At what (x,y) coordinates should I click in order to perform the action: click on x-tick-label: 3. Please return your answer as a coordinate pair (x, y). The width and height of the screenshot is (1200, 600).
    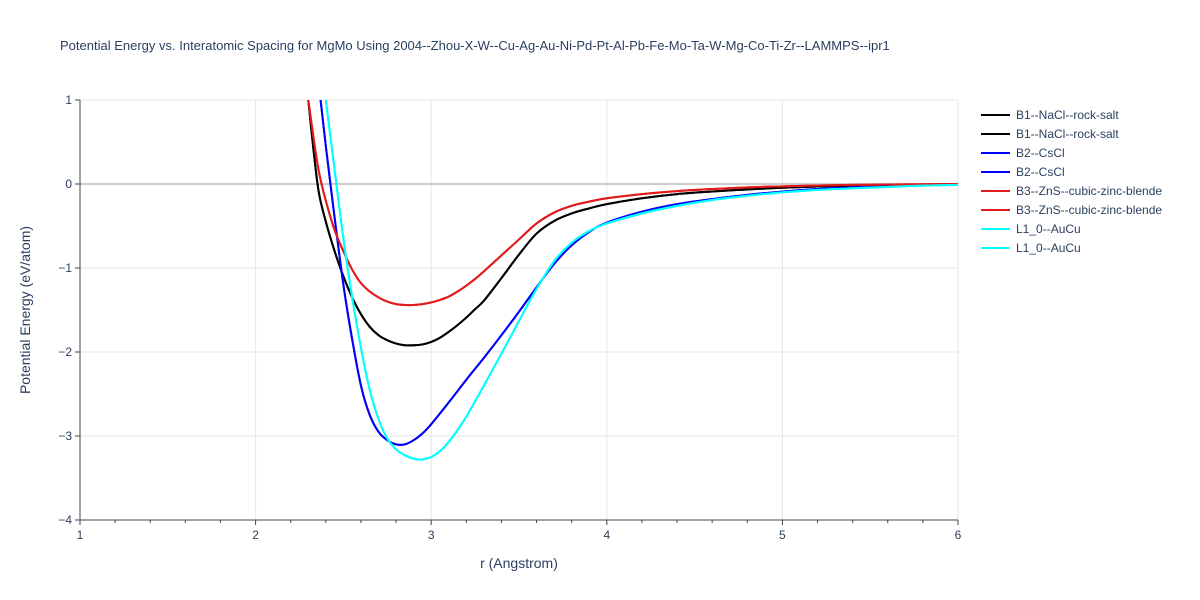
    Looking at the image, I should click on (431, 535).